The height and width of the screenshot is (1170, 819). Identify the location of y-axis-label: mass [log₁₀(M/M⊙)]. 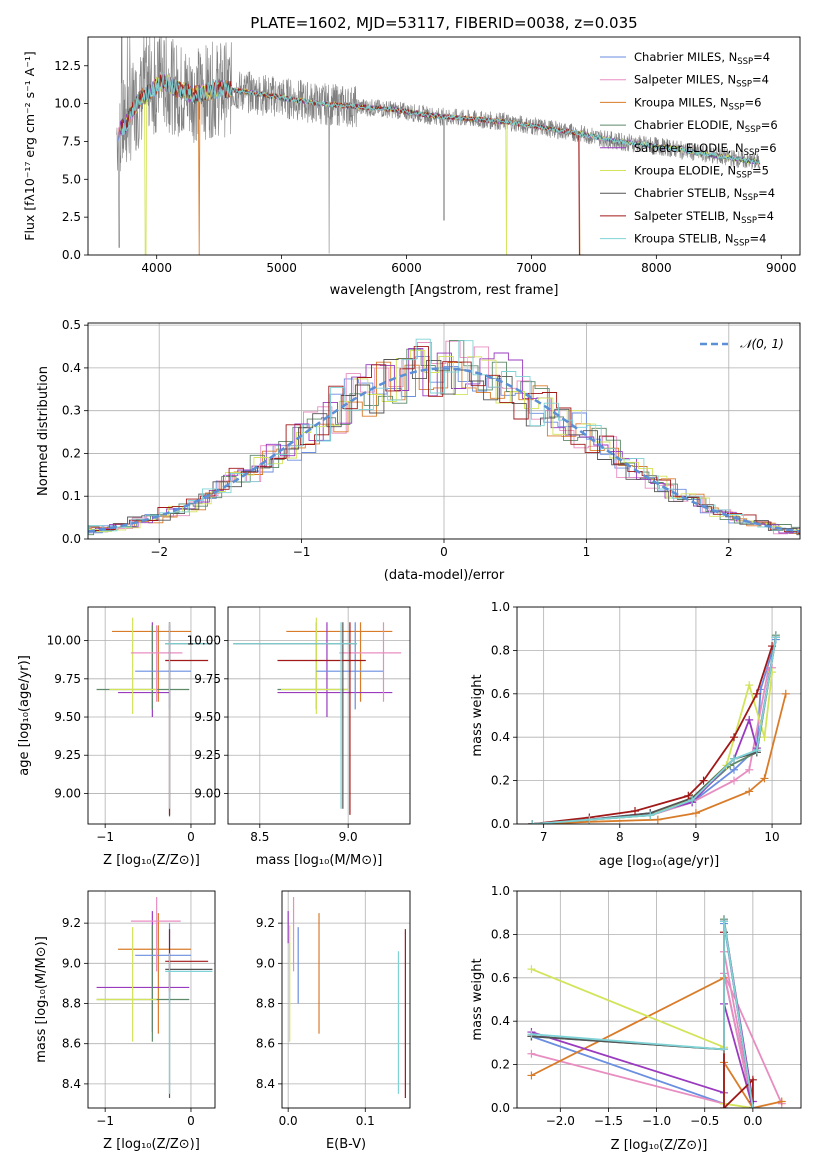
(41, 999).